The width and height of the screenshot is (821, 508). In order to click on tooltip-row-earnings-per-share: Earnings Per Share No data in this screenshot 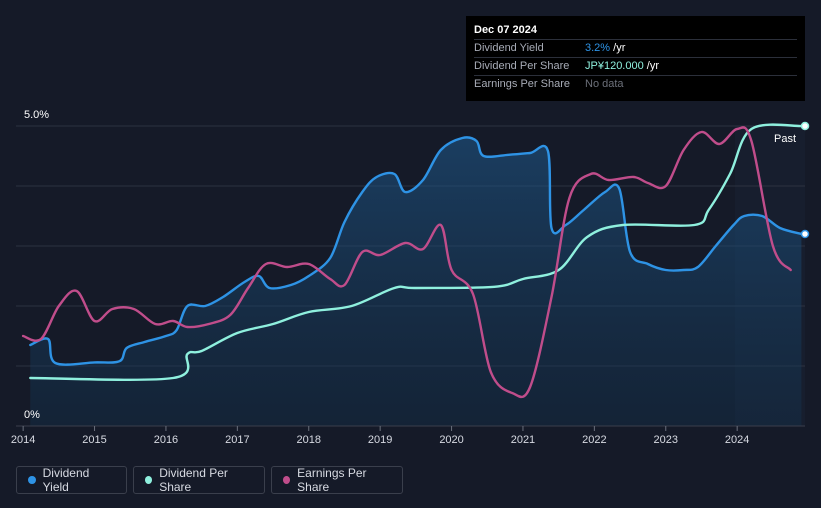, I will do `click(635, 84)`.